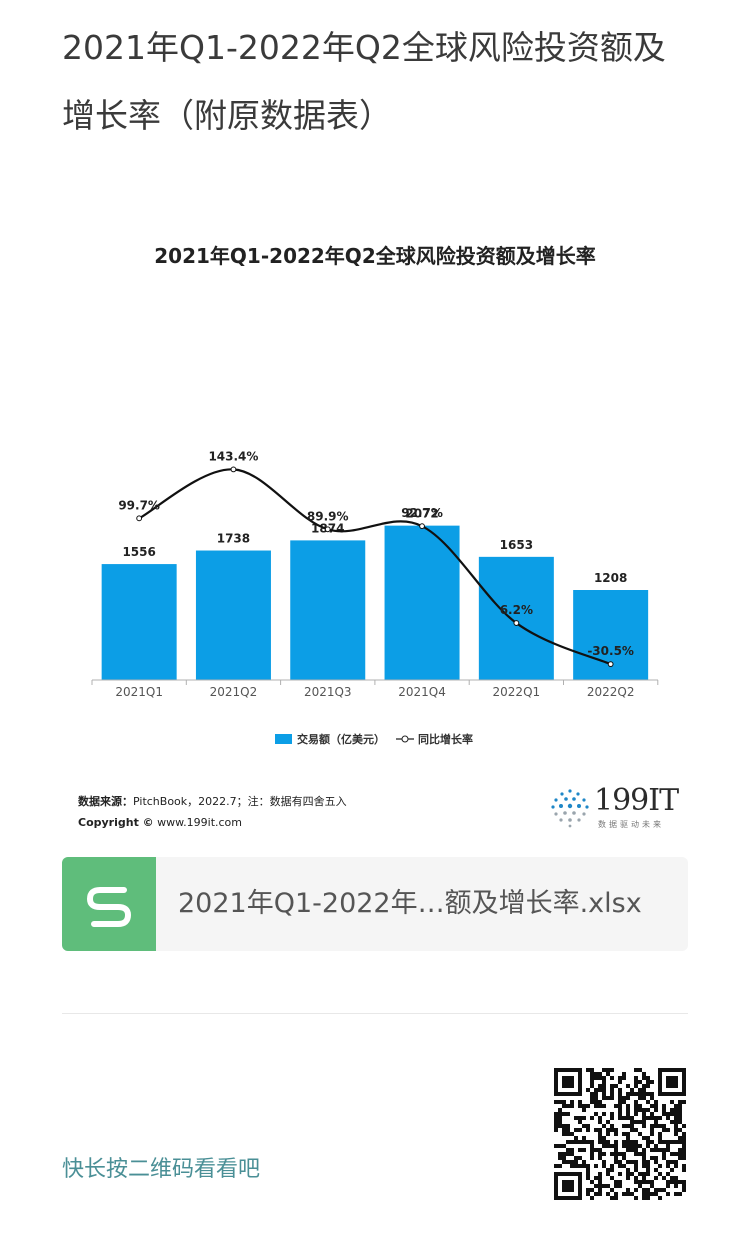 The height and width of the screenshot is (1254, 750). Describe the element at coordinates (445, 739) in the screenshot. I see `legend-label-line: 同比增长率` at that location.